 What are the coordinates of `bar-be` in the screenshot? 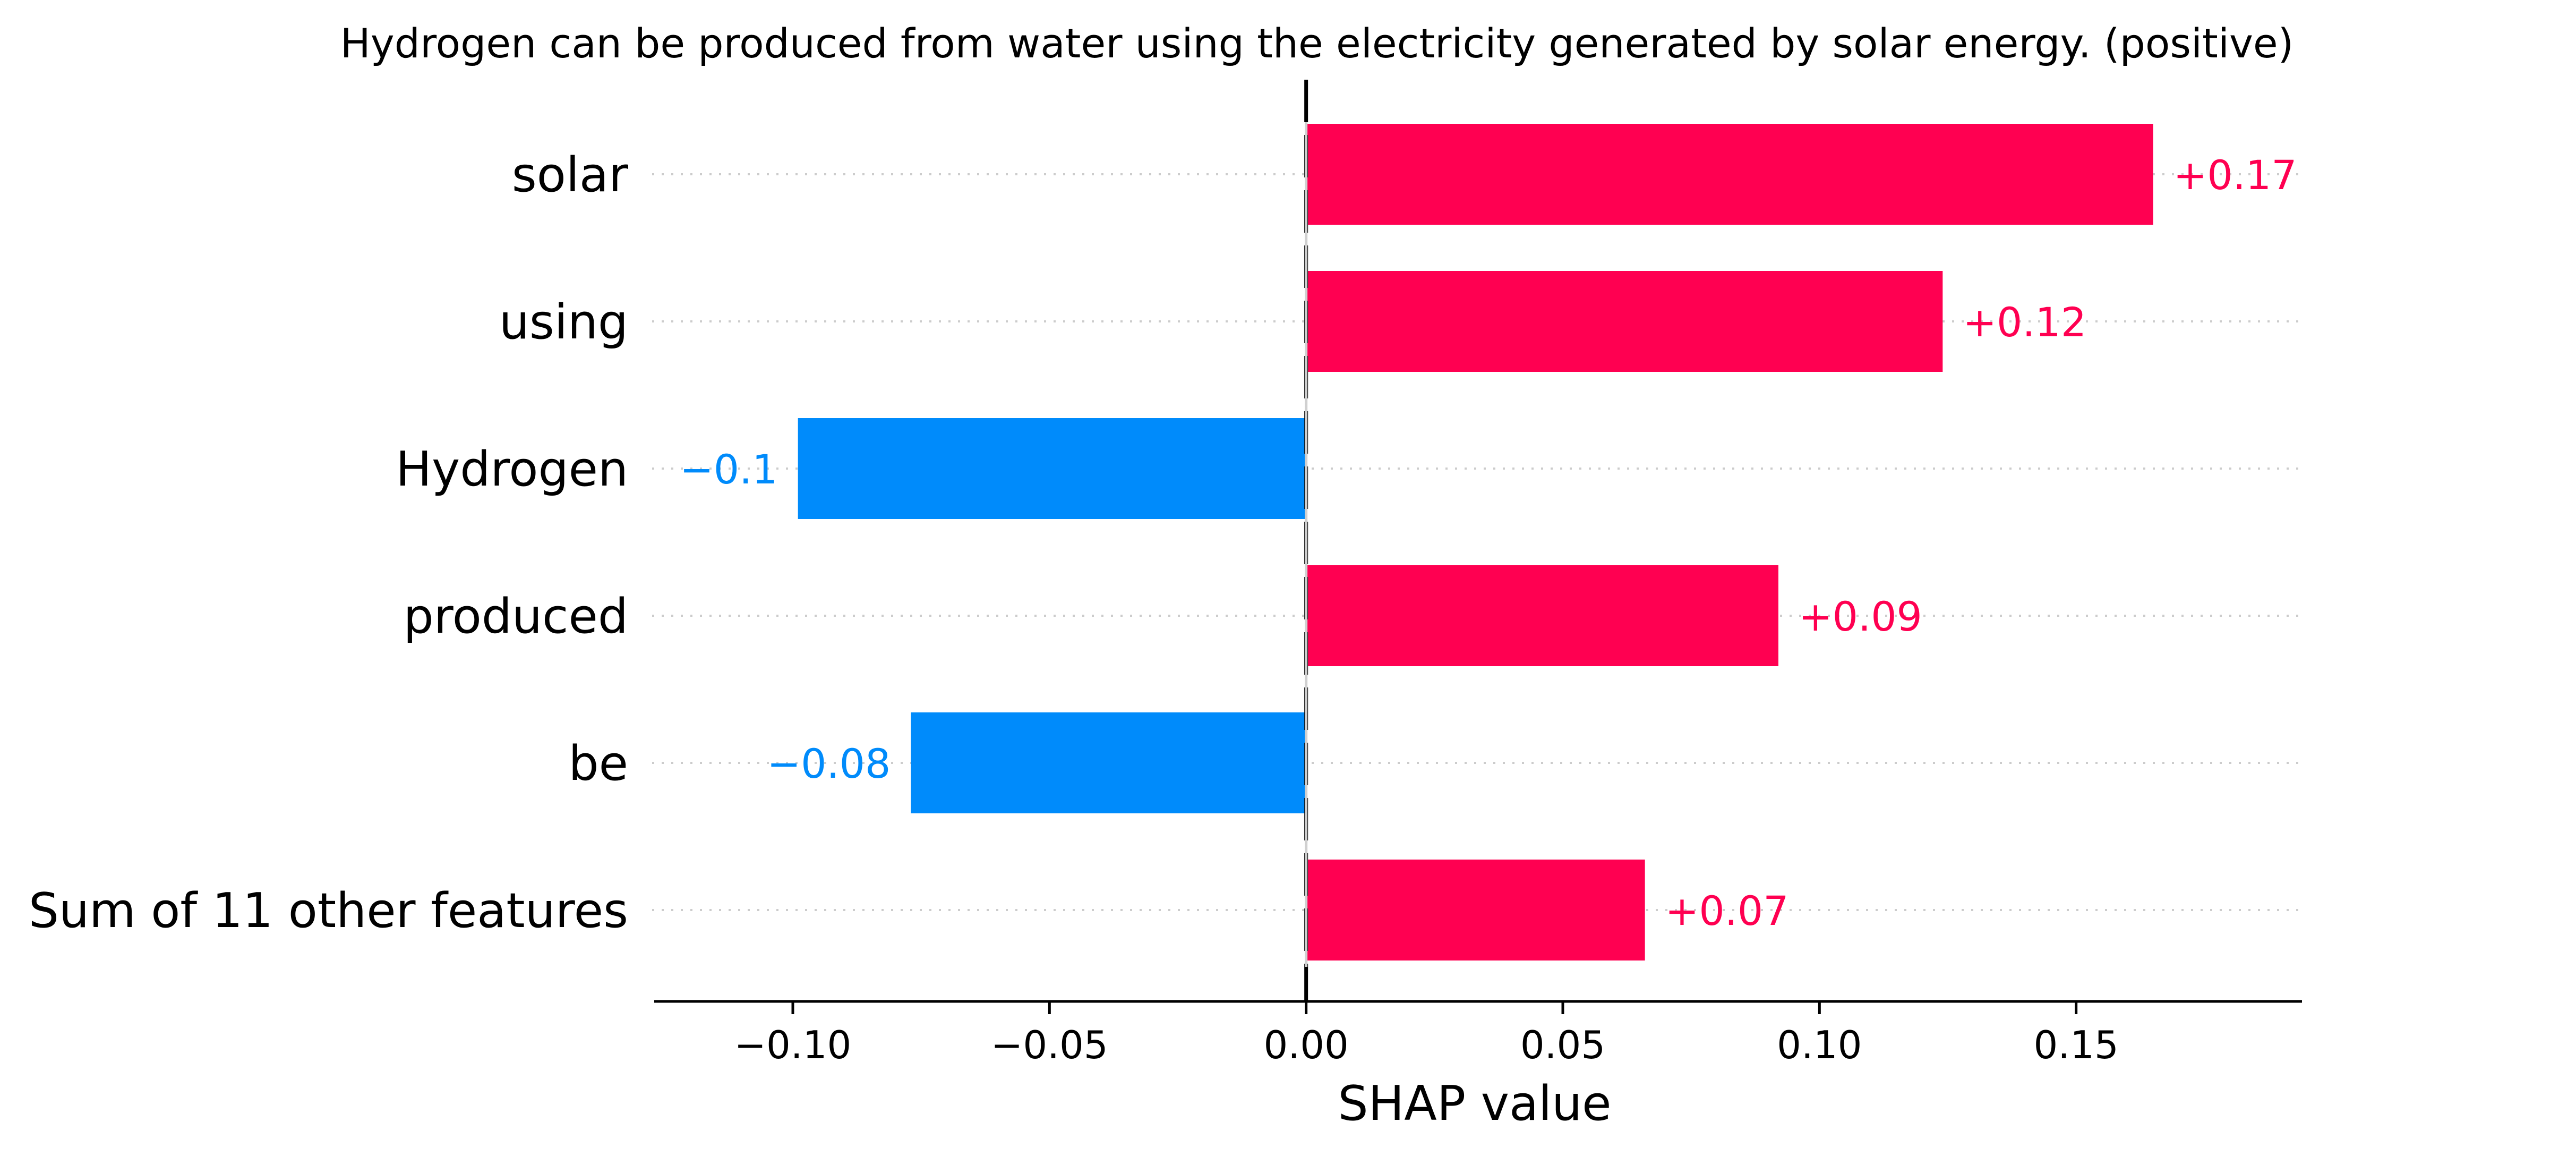 It's located at (1108, 762).